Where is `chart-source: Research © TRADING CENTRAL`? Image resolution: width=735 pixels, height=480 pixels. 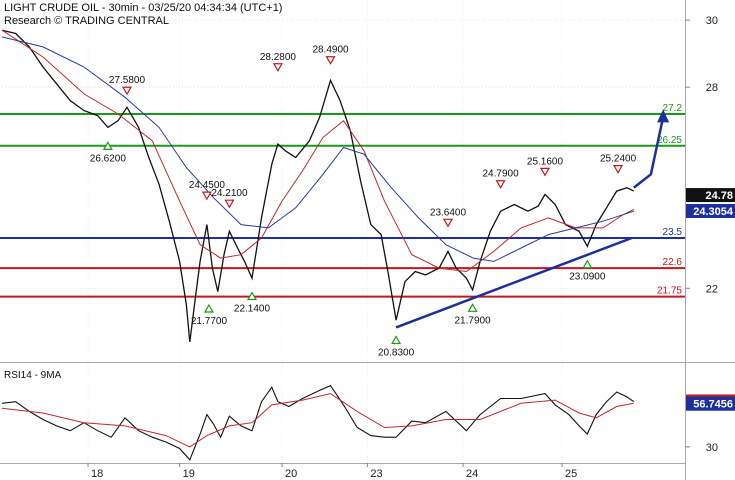 chart-source: Research © TRADING CENTRAL is located at coordinates (86, 21).